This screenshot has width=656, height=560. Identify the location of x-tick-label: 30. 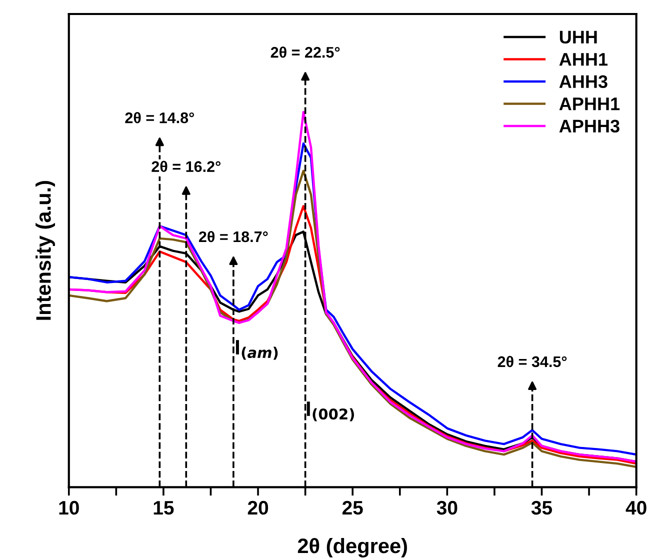
(447, 507).